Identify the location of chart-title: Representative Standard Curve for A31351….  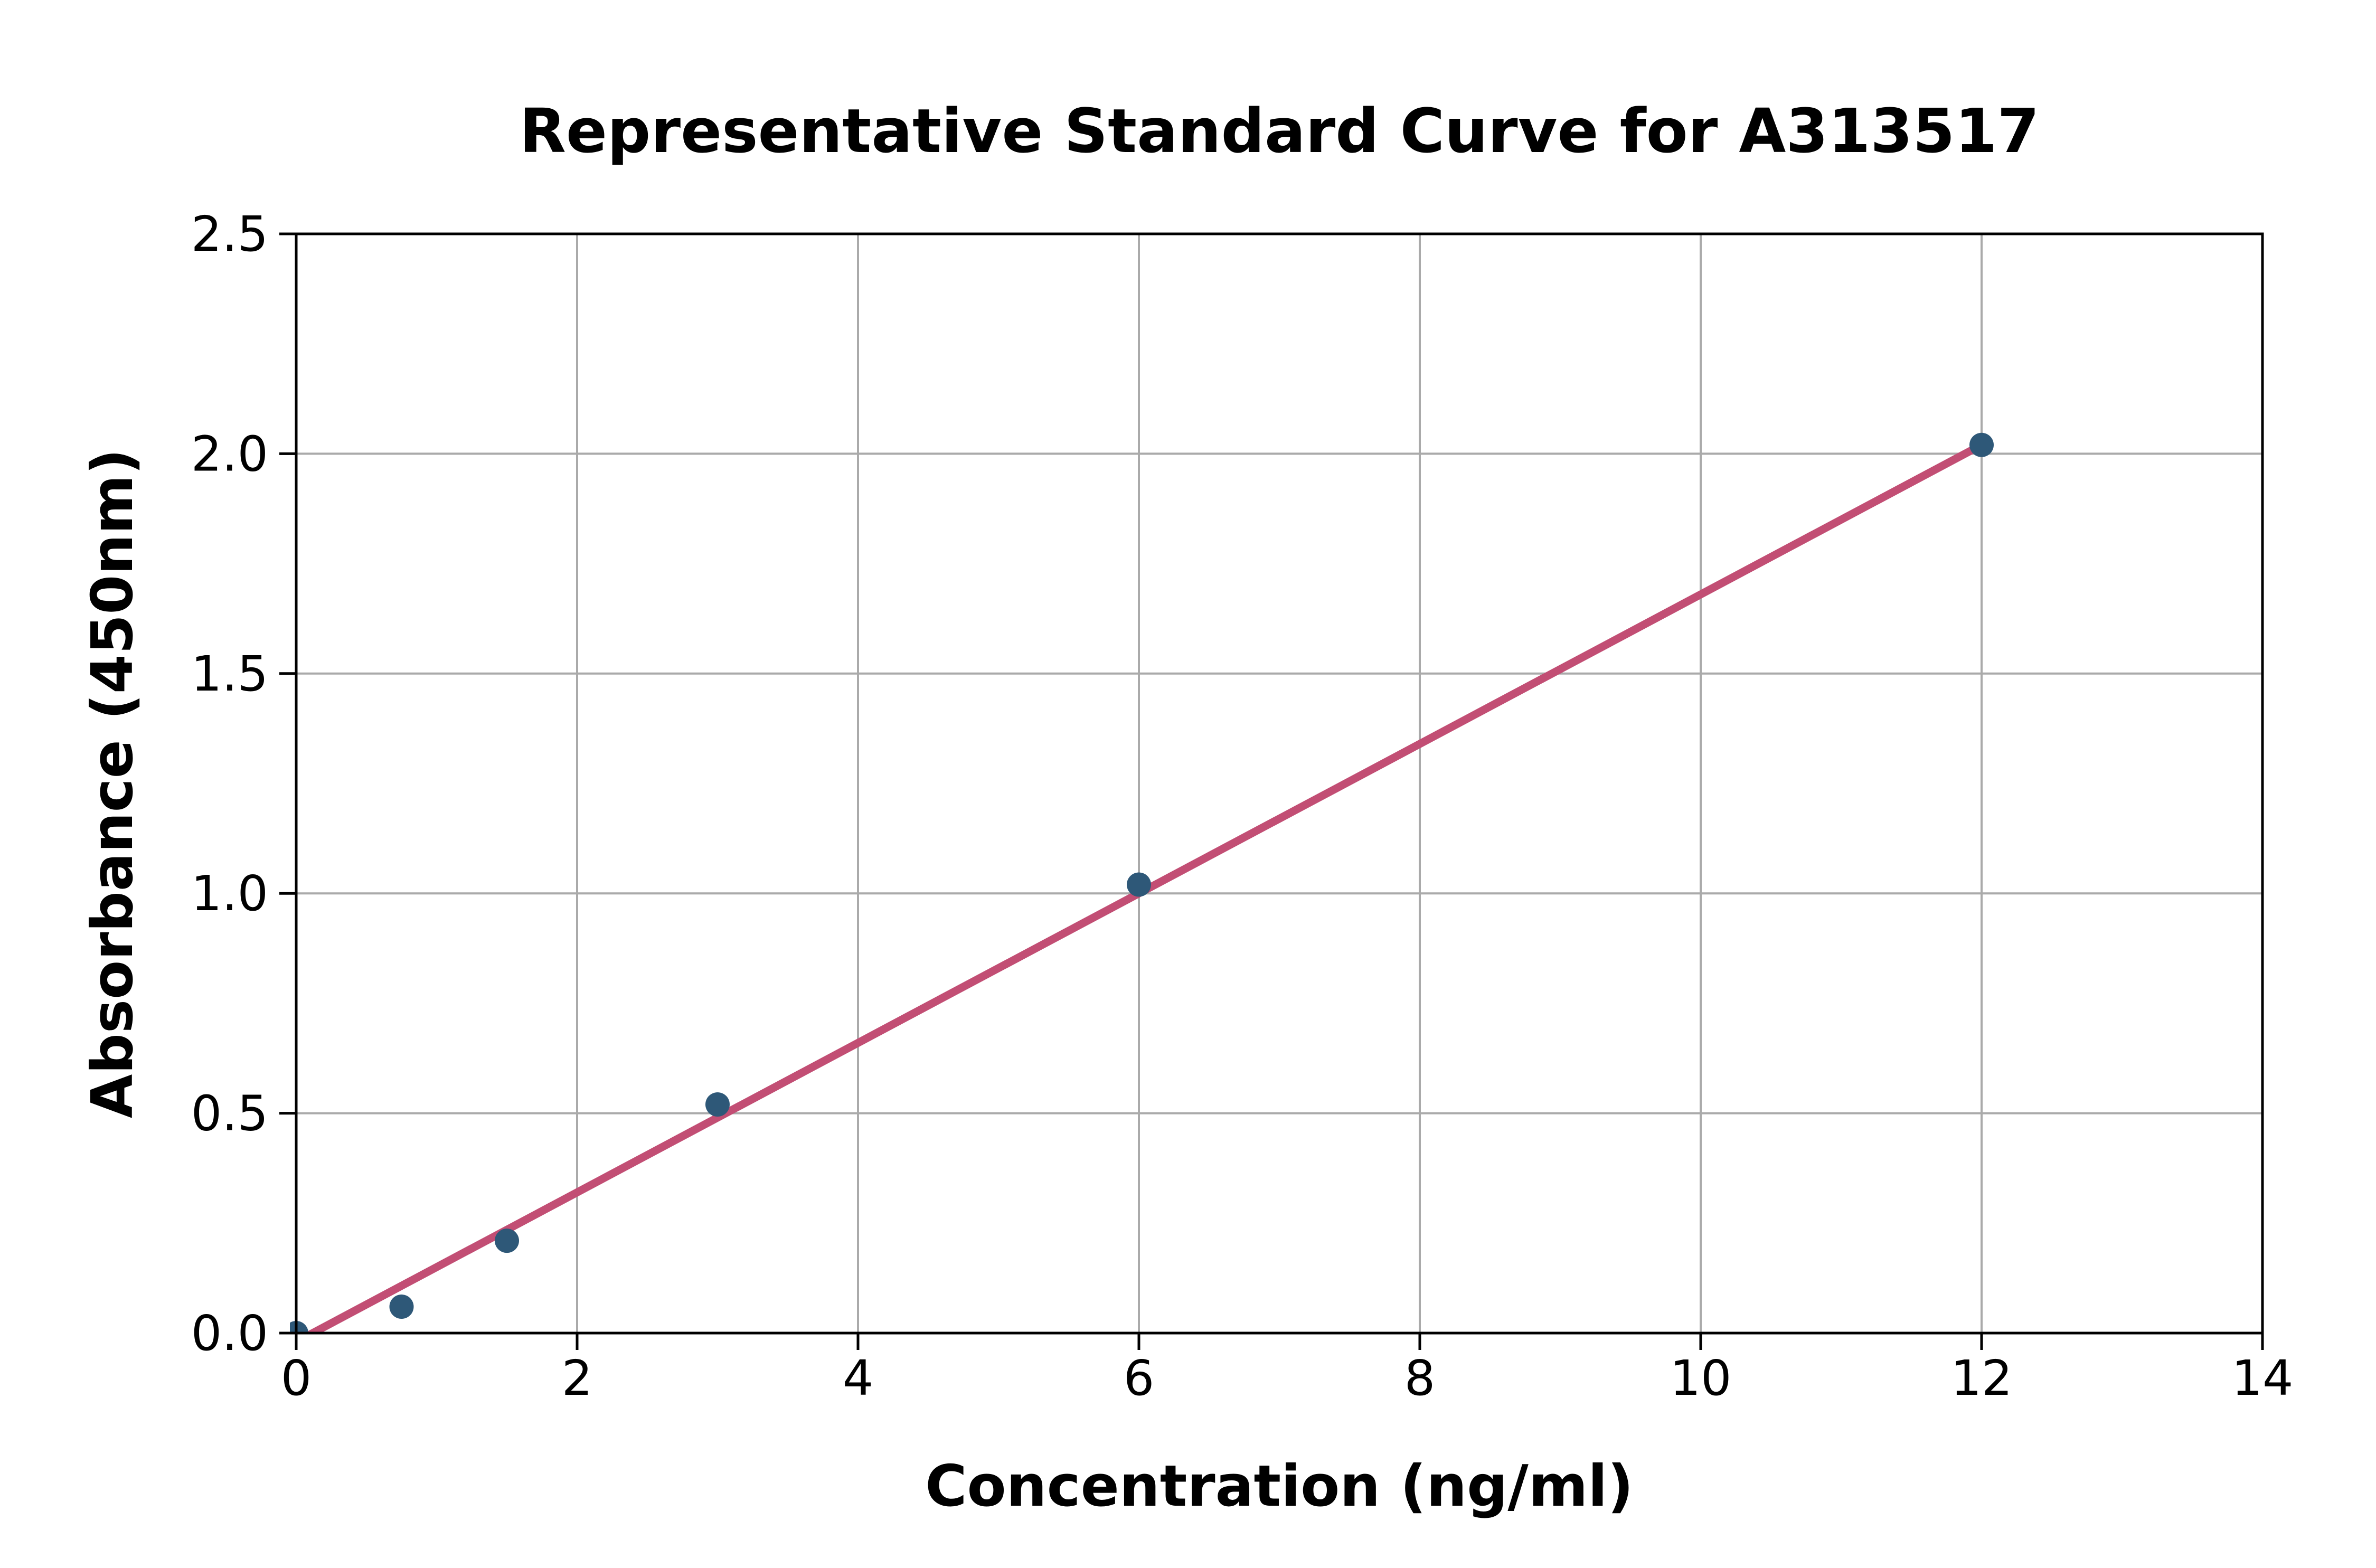
(1280, 131).